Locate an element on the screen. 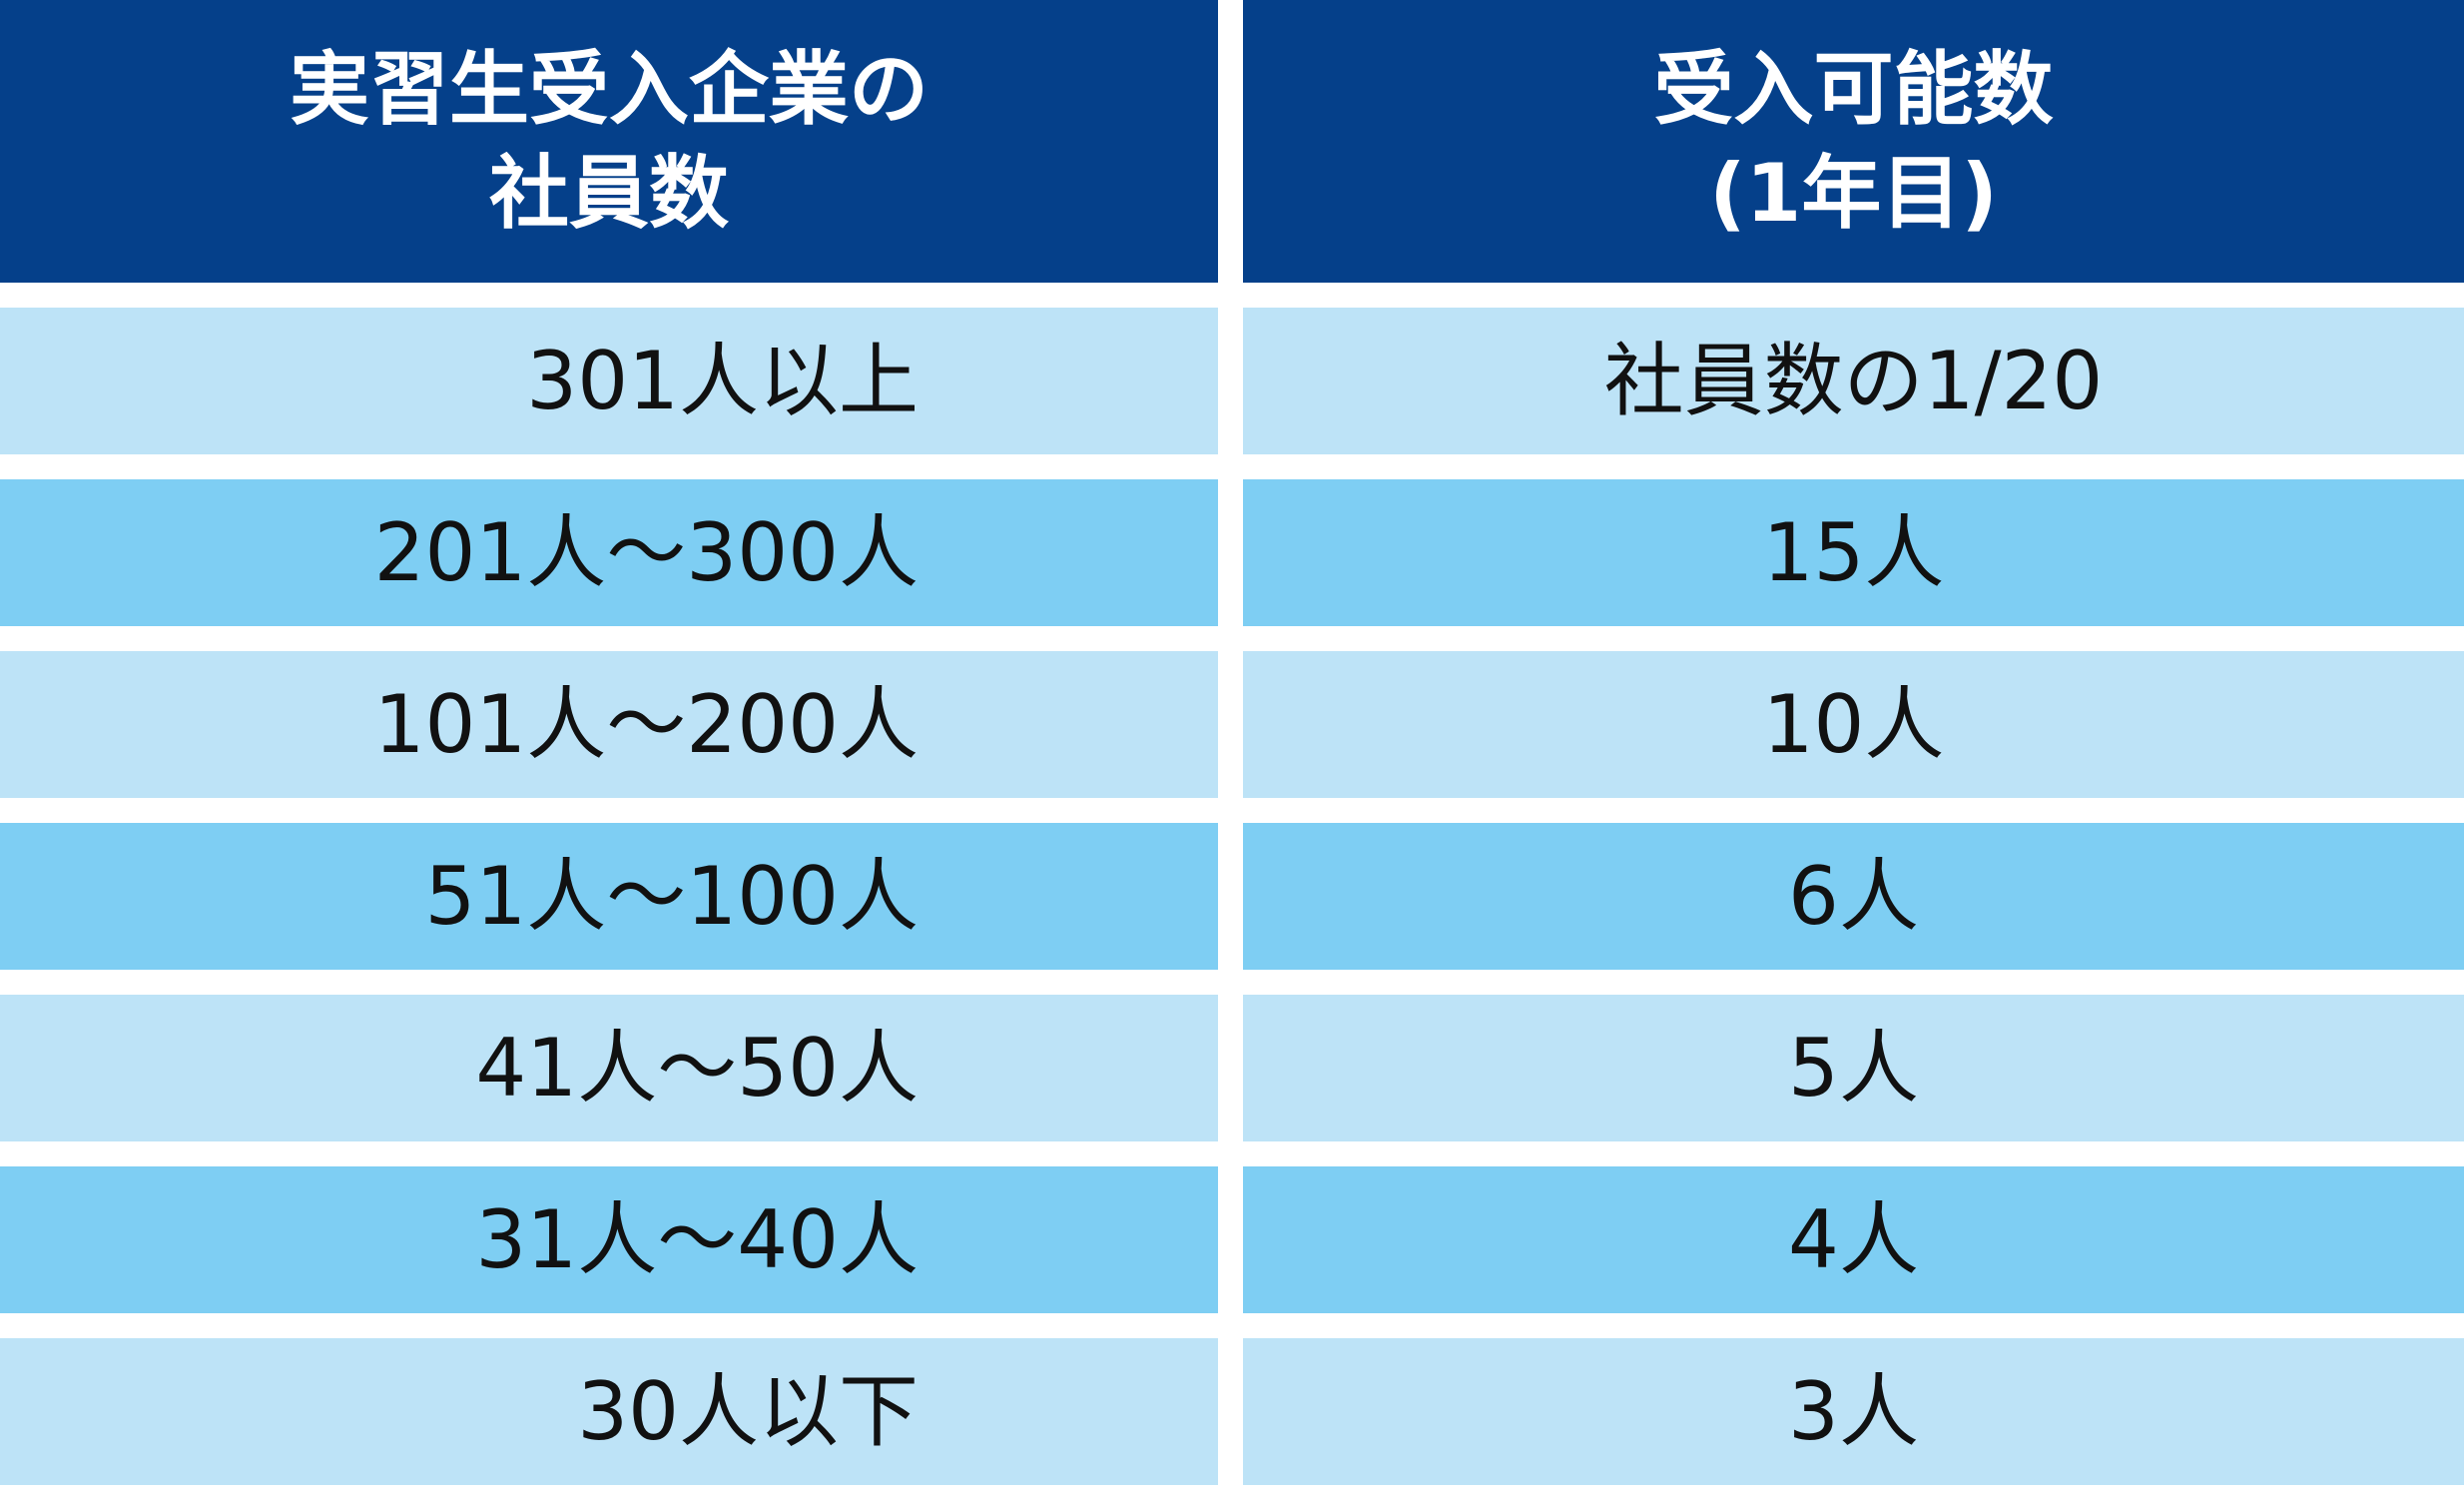 This screenshot has width=2464, height=1498. table-cell: 41人～50人 is located at coordinates (609, 1068).